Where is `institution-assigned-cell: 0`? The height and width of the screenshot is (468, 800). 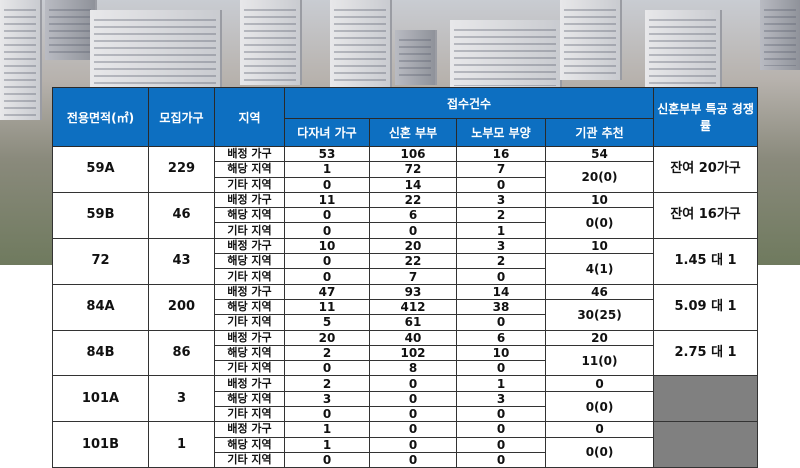
institution-assigned-cell: 0 is located at coordinates (599, 429).